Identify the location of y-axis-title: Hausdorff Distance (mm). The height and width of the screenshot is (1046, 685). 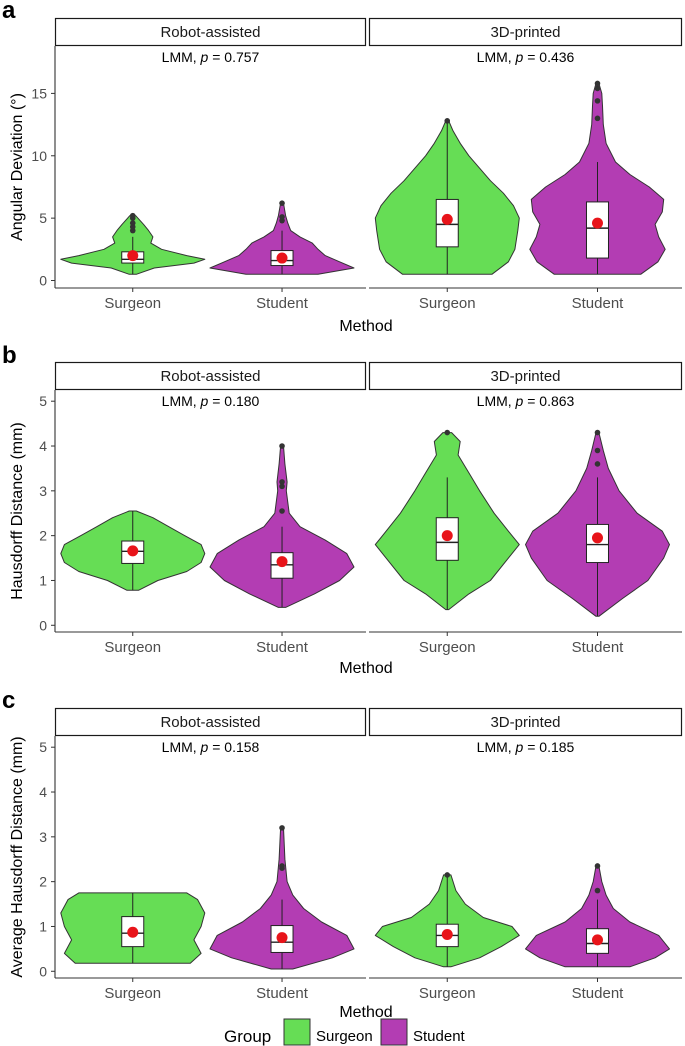
(17, 511).